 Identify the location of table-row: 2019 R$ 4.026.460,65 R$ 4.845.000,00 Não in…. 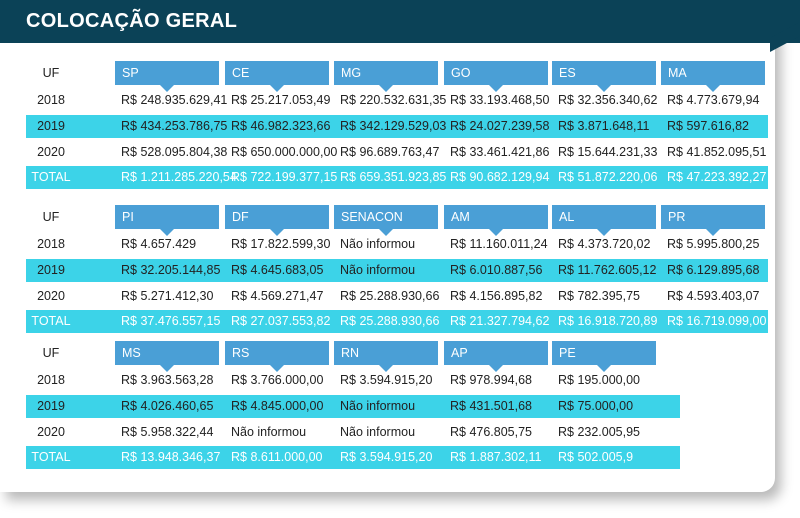
(353, 406).